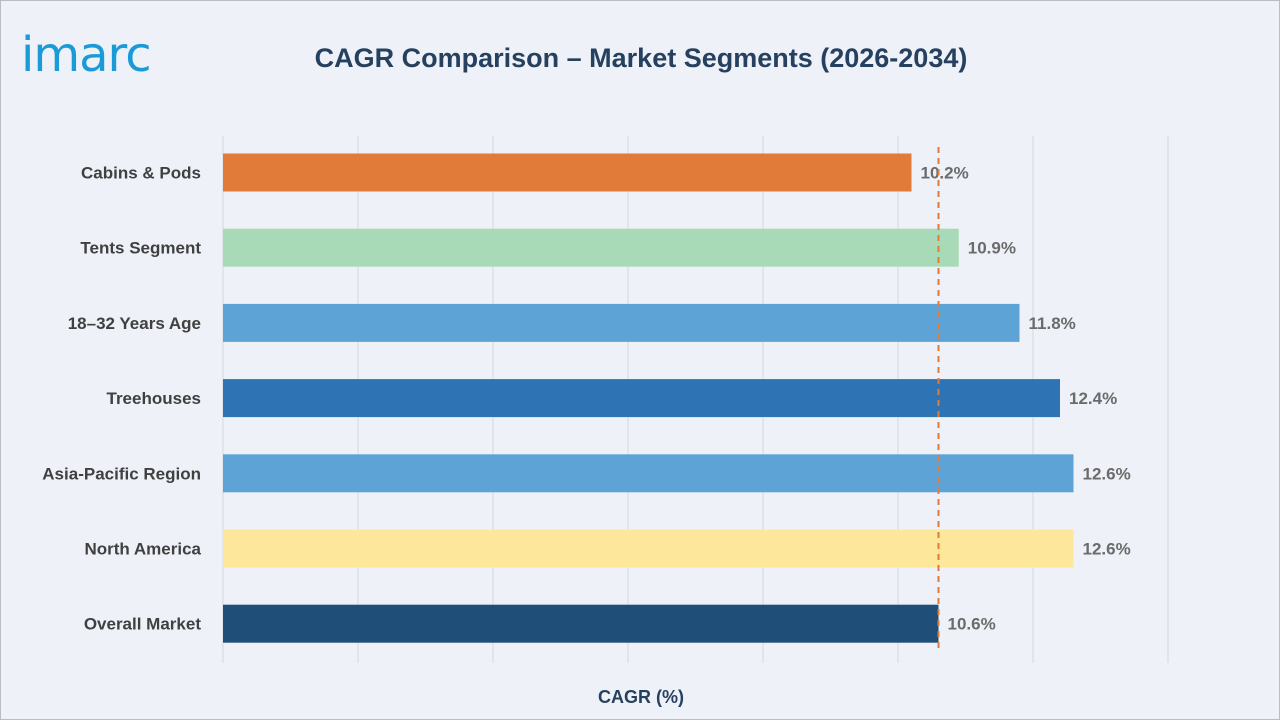 The height and width of the screenshot is (721, 1280). I want to click on data-label: 10.2%, so click(945, 173).